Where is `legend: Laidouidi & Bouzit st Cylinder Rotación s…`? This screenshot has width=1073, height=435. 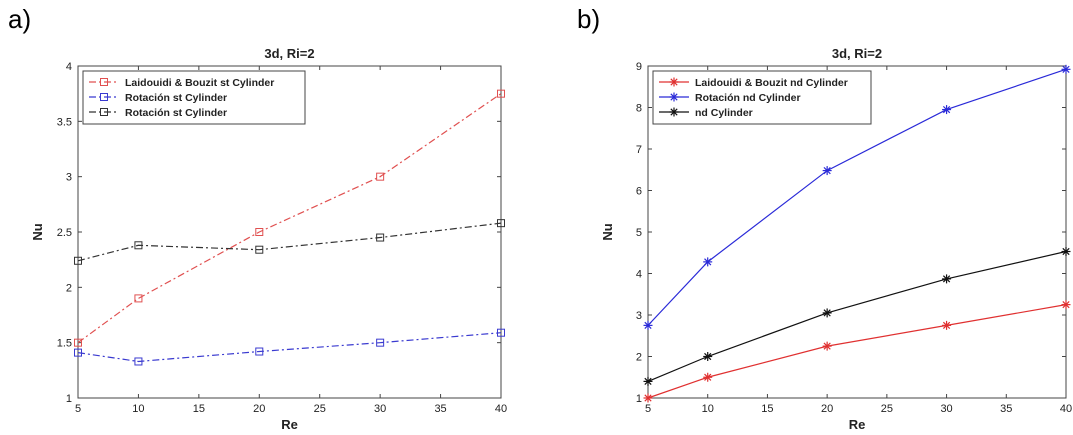
legend: Laidouidi & Bouzit st Cylinder Rotación s… is located at coordinates (194, 97).